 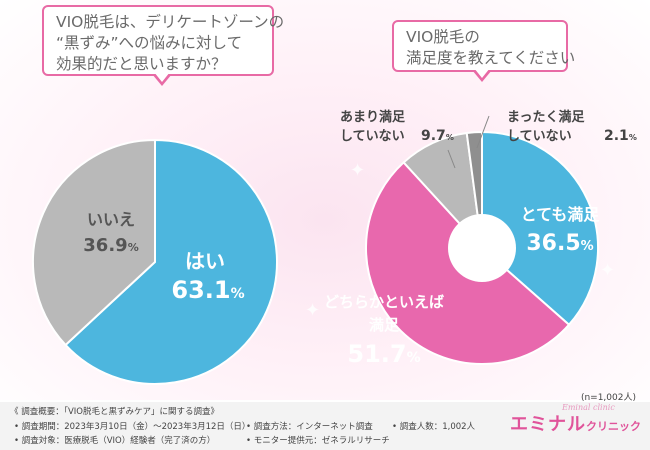 I want to click on donut-hole, so click(x=482, y=248).